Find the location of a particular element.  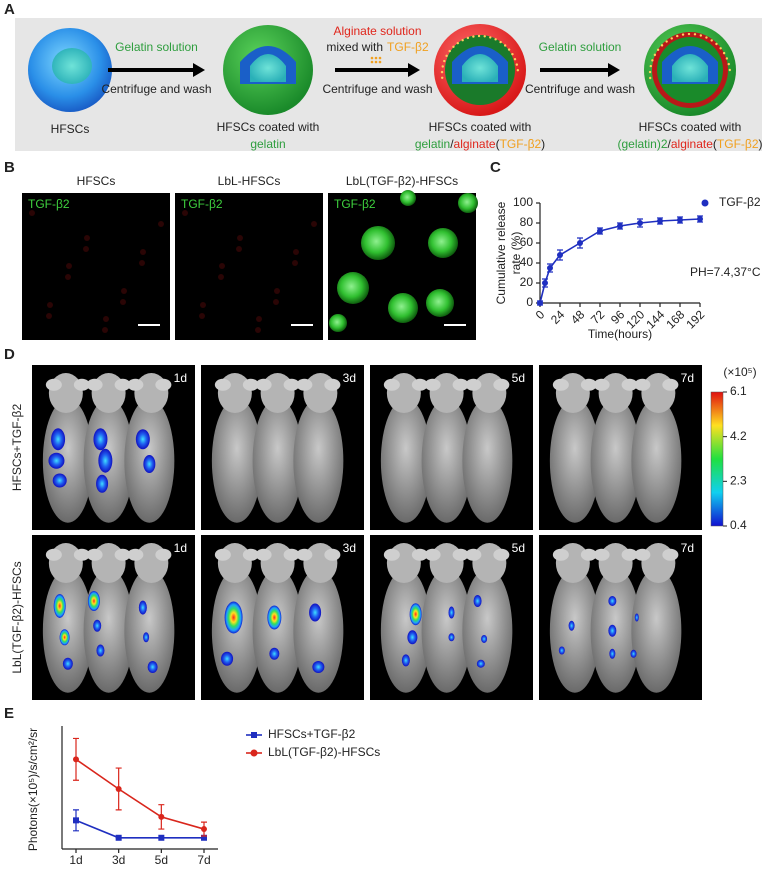

caption: HFSCs coated with is located at coordinates (690, 127).